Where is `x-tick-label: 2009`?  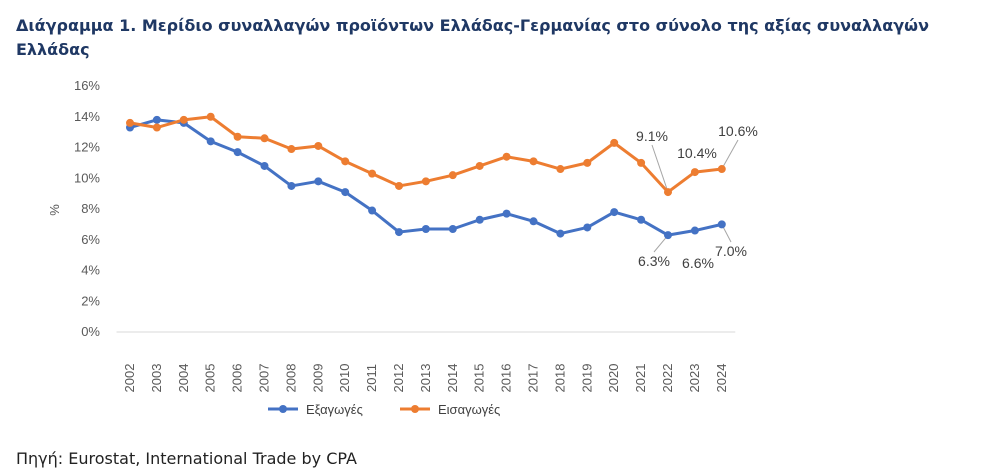
x-tick-label: 2009 is located at coordinates (317, 378).